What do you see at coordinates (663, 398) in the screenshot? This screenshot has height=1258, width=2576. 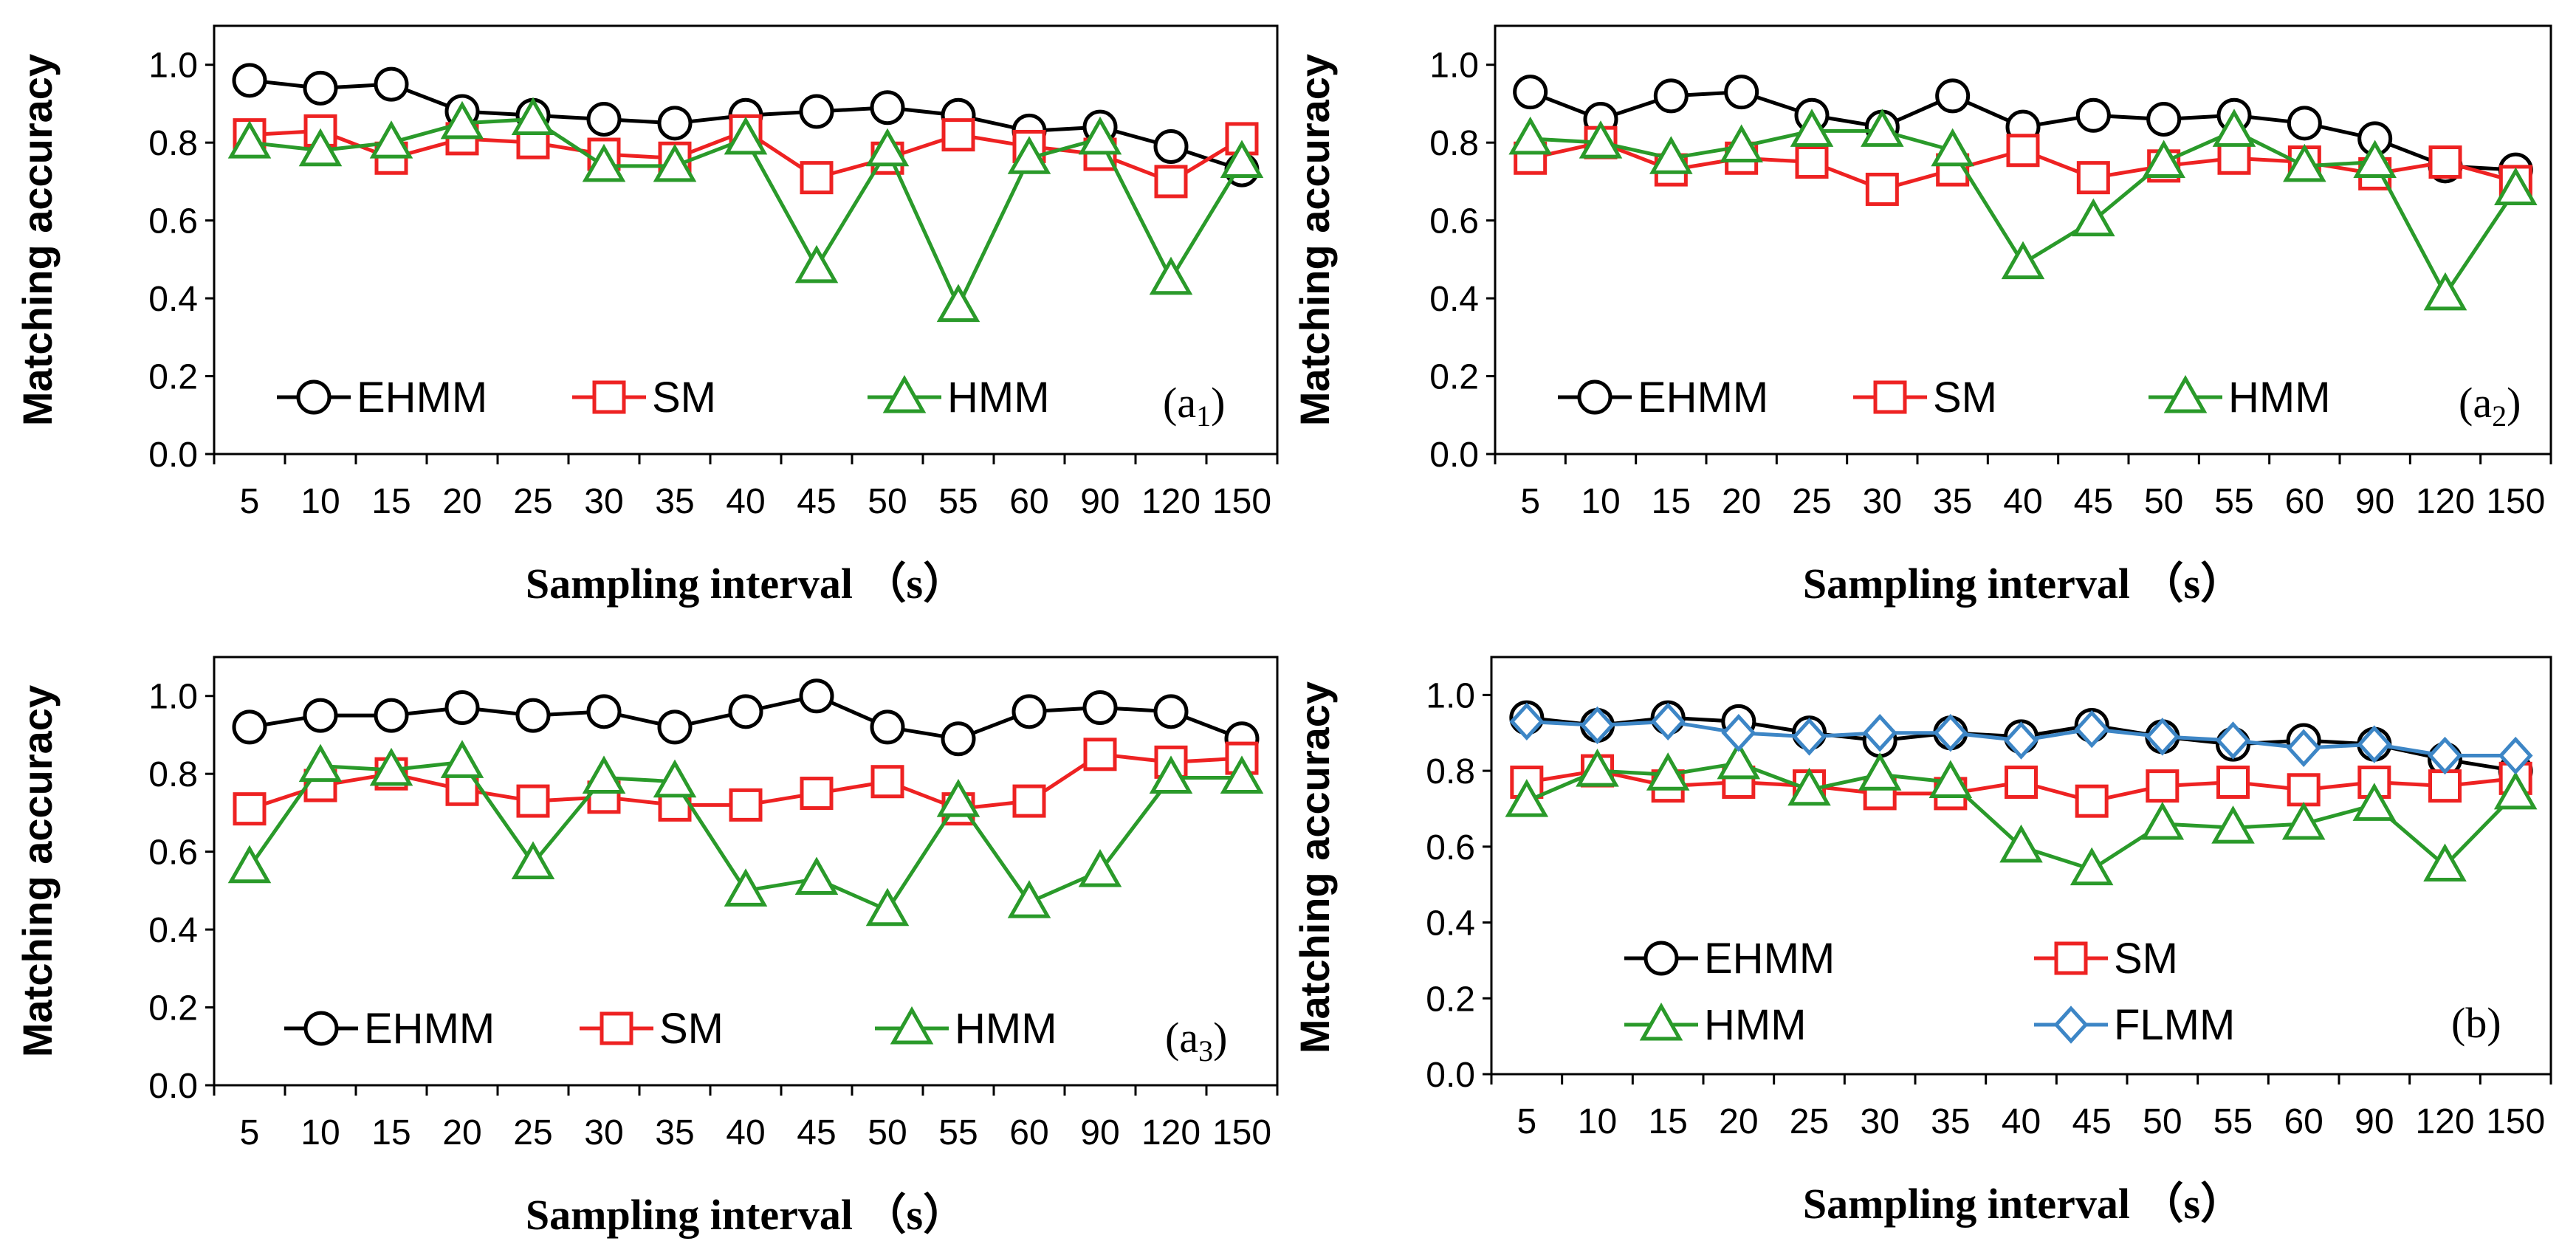 I see `legend: EHMM SM HMM` at bounding box center [663, 398].